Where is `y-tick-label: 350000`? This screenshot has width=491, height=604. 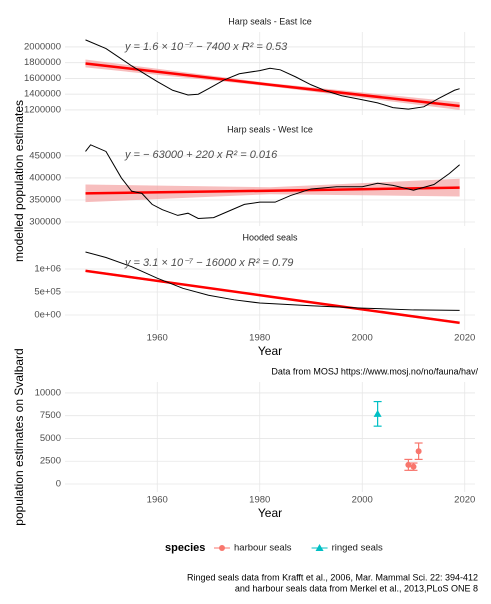 y-tick-label: 350000 is located at coordinates (45, 199).